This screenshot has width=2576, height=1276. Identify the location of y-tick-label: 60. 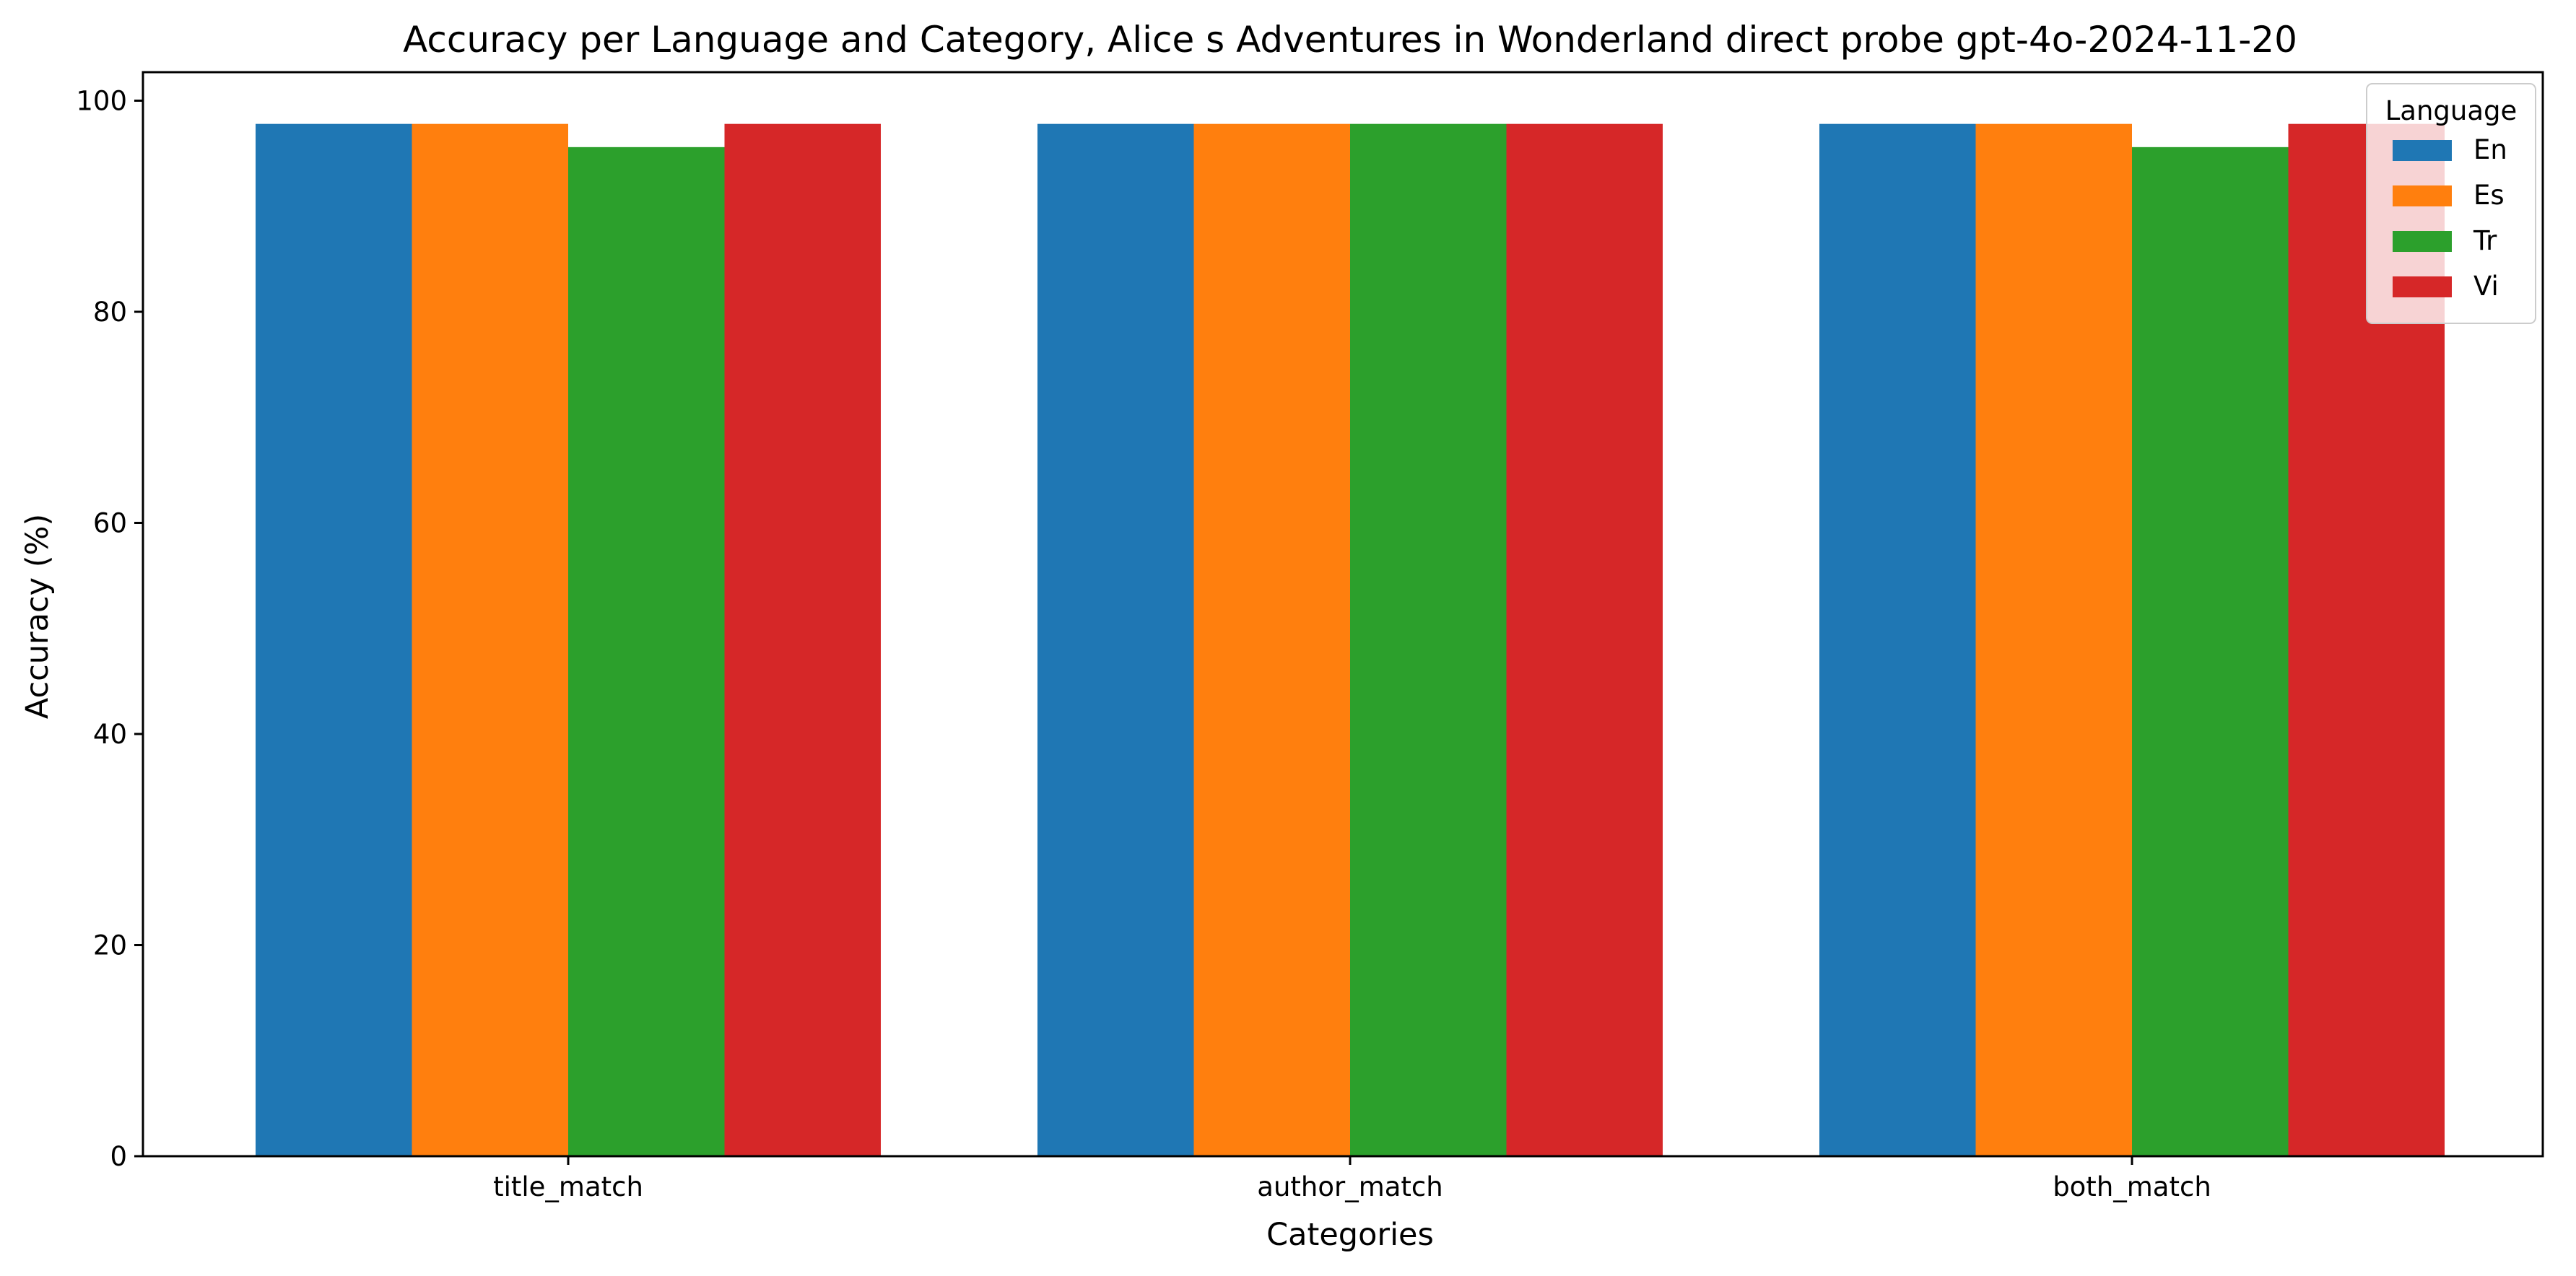
(110, 522).